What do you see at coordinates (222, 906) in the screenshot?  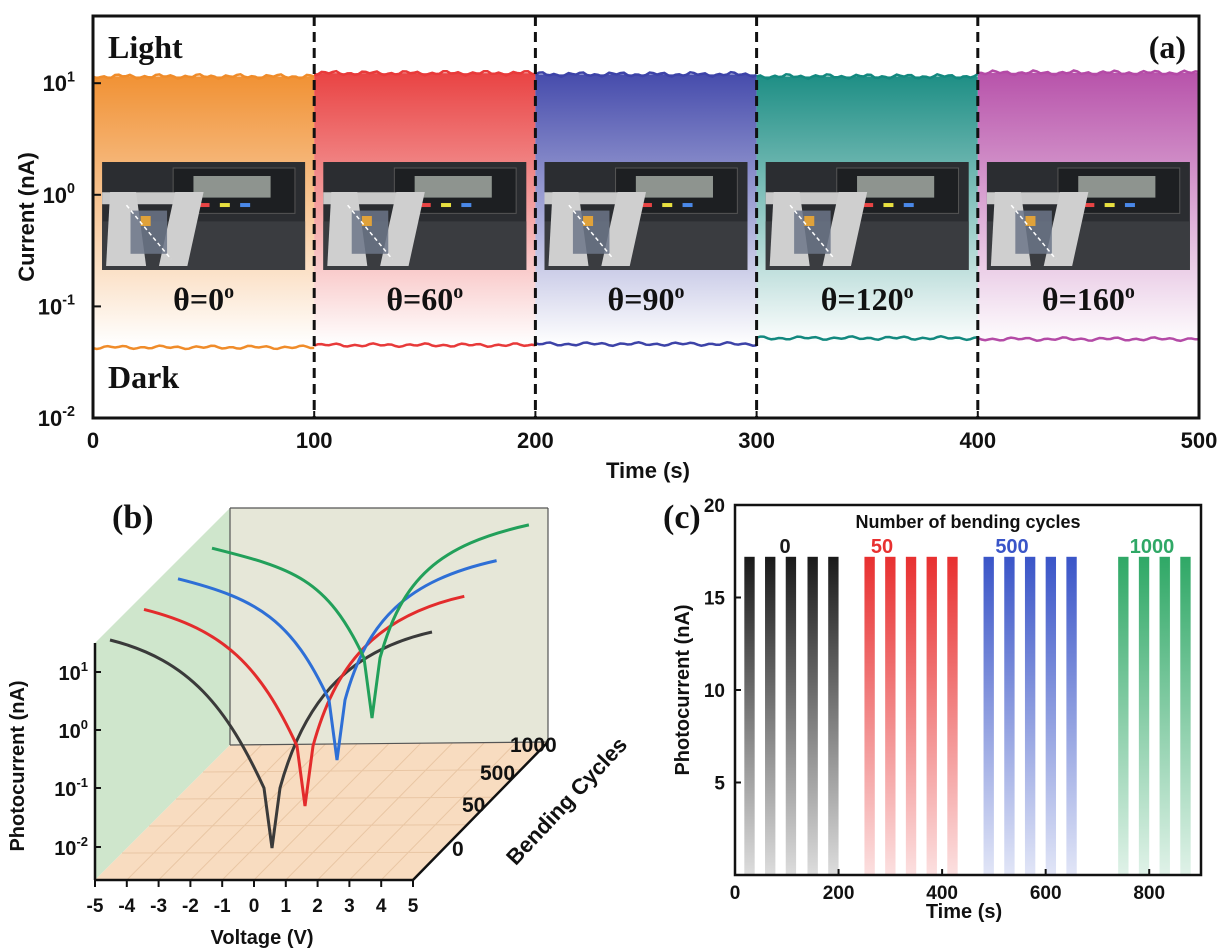 I see `b-xtick-4: -1` at bounding box center [222, 906].